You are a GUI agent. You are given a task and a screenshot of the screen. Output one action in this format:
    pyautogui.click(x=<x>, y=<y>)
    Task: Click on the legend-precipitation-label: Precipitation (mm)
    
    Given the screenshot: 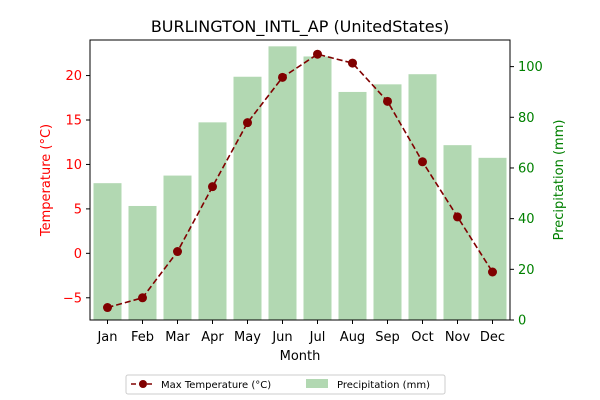 What is the action you would take?
    pyautogui.click(x=383, y=385)
    